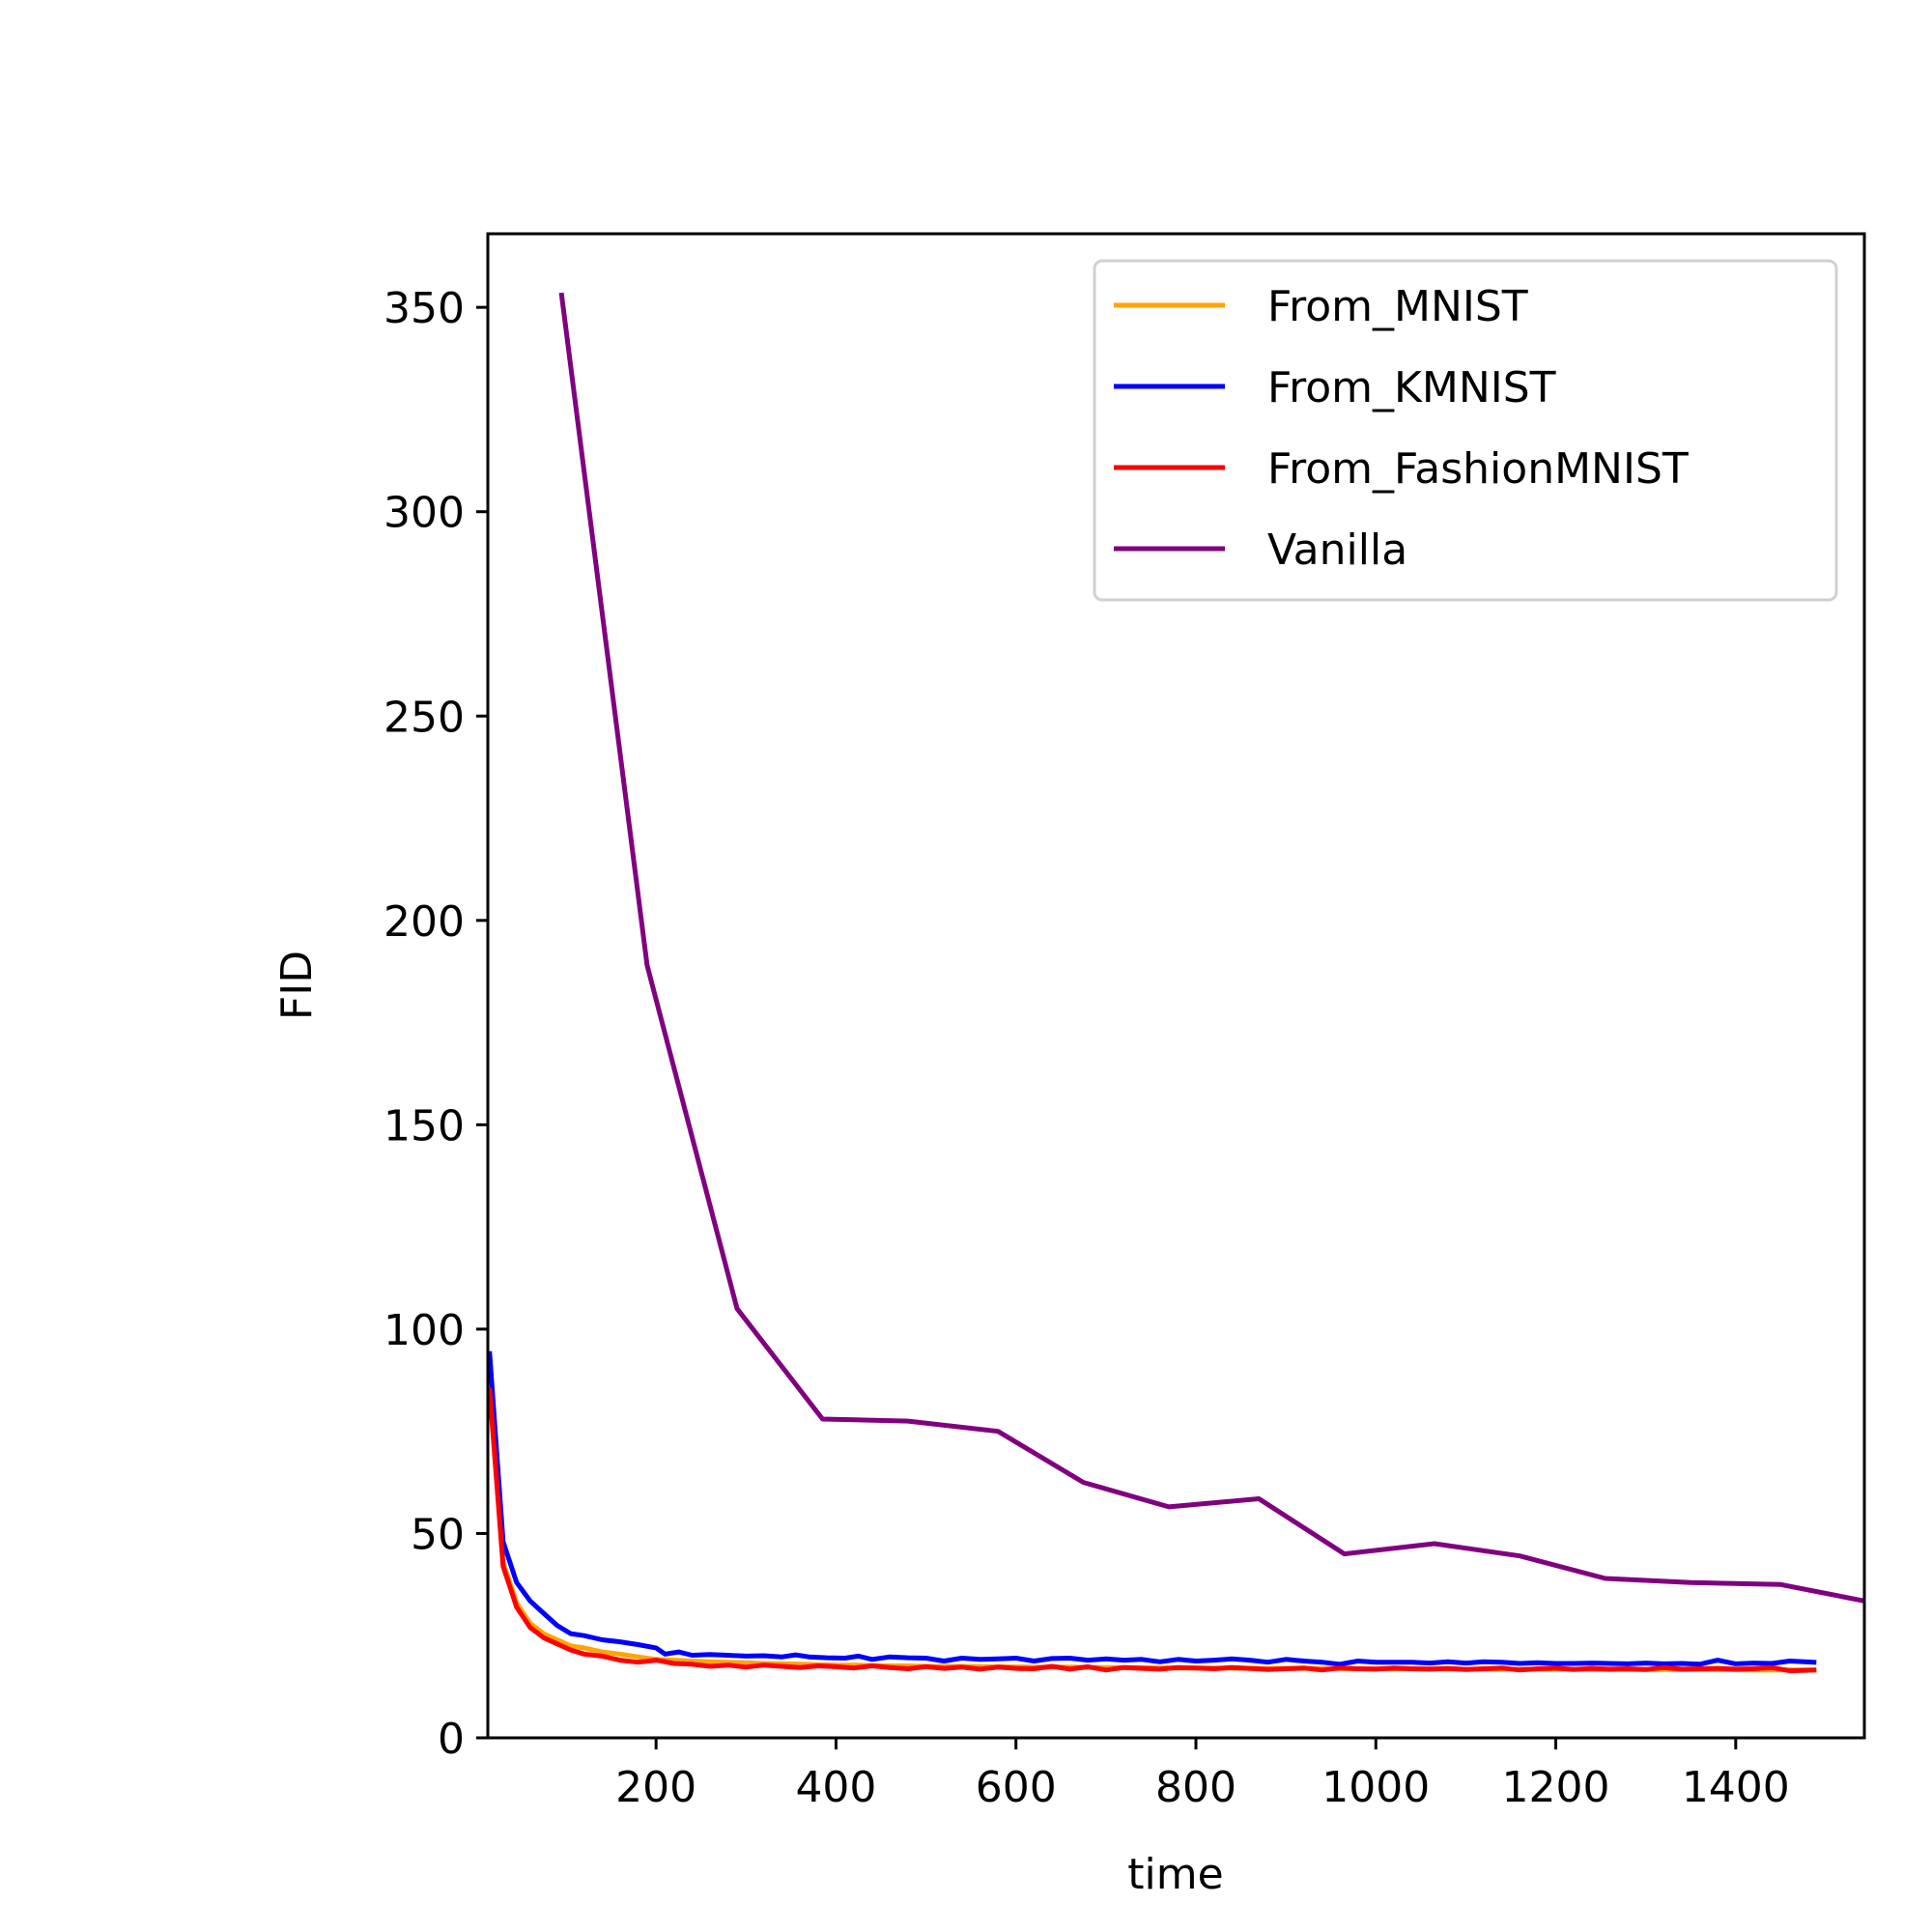 The height and width of the screenshot is (1932, 1932). Describe the element at coordinates (1397, 306) in the screenshot. I see `legend-label-from-mnist: From_MNIST` at that location.